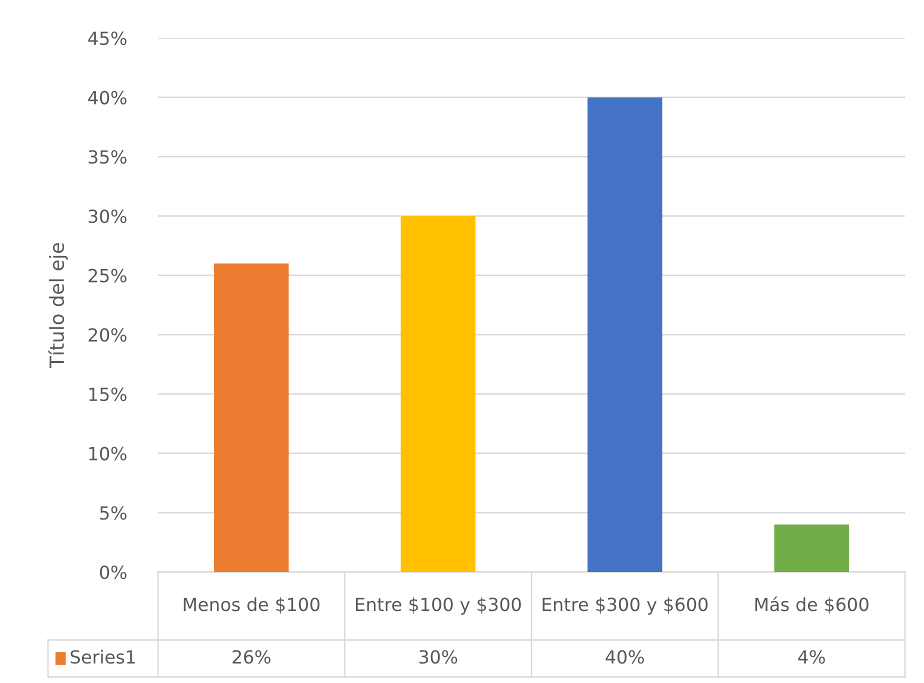 This screenshot has width=924, height=683. What do you see at coordinates (113, 513) in the screenshot?
I see `y-tick-label: 5%` at bounding box center [113, 513].